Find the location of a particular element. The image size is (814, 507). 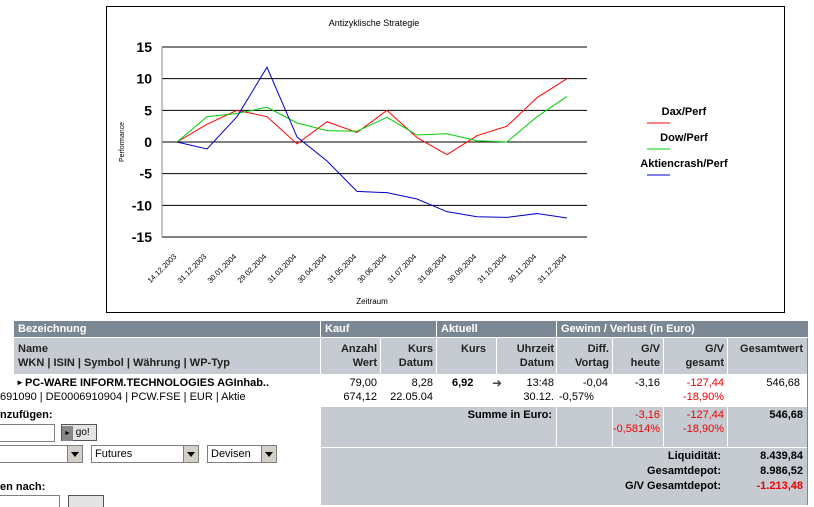

y-axis-label: Performance is located at coordinates (122, 142).